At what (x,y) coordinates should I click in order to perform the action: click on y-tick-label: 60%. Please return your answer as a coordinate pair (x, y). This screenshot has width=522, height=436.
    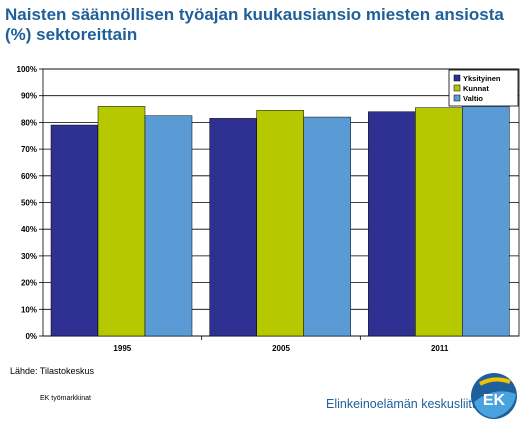
    Looking at the image, I should click on (29, 176).